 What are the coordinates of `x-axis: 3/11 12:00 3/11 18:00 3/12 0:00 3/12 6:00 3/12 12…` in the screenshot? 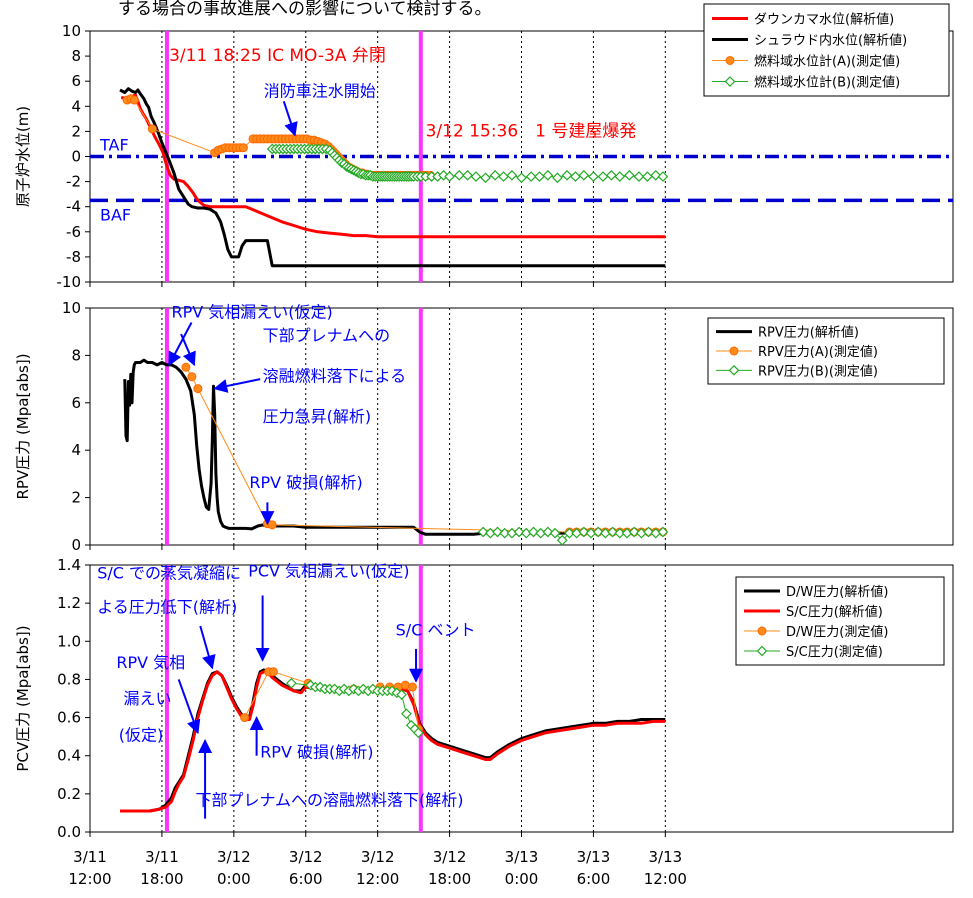 It's located at (377, 868).